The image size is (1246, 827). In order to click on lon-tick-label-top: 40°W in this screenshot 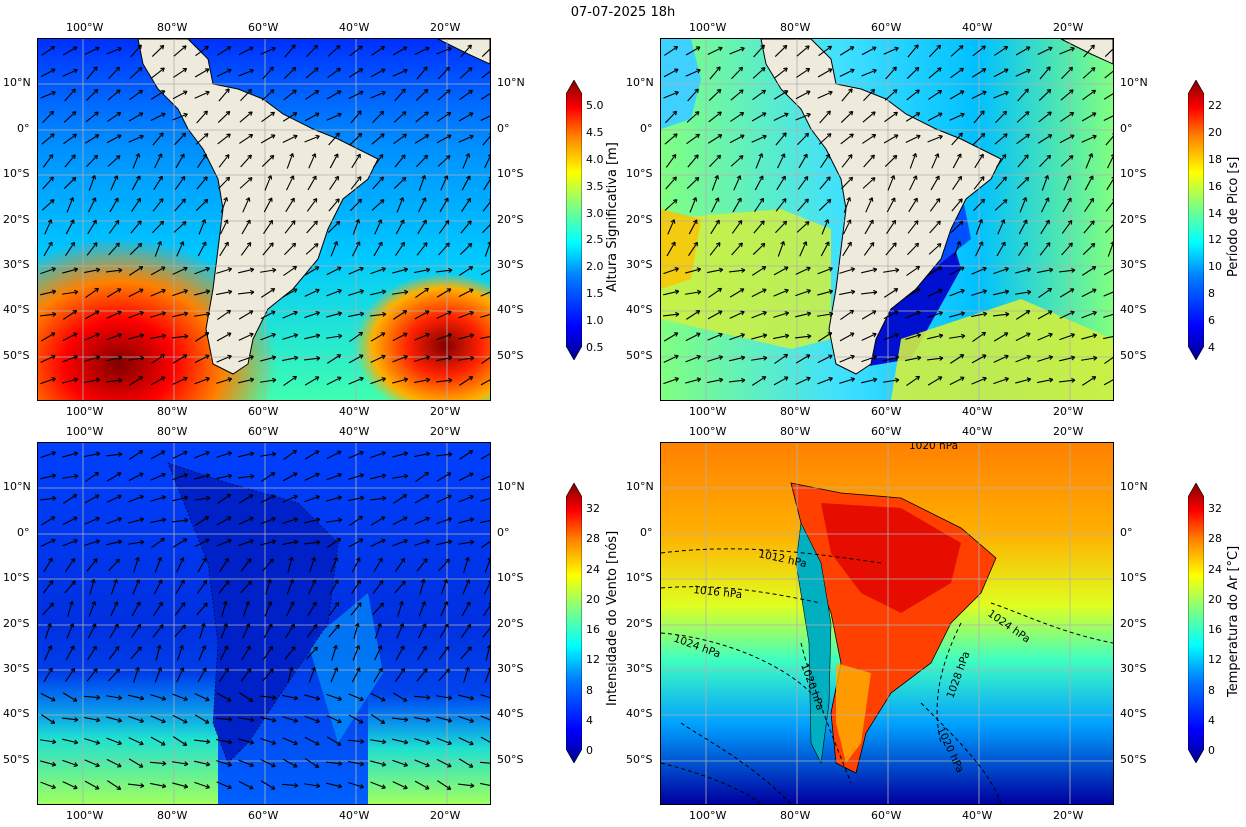, I will do `click(977, 27)`.